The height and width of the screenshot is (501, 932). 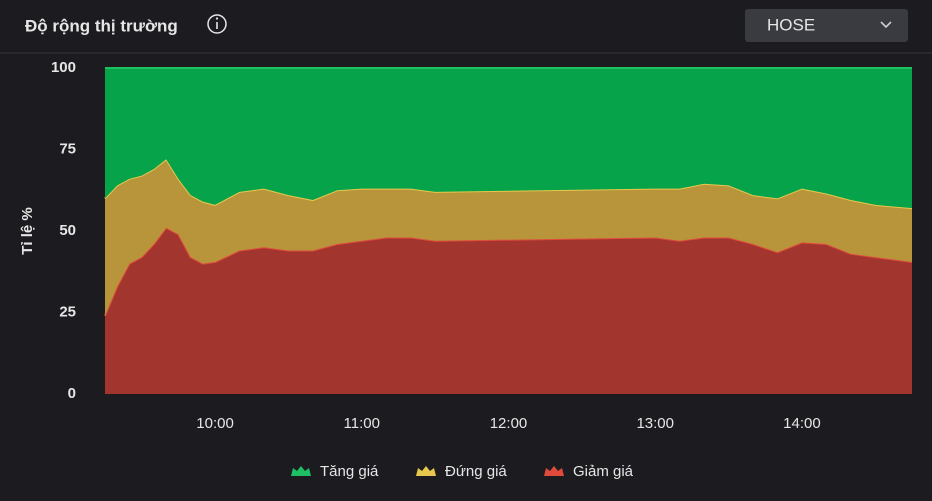 What do you see at coordinates (509, 423) in the screenshot?
I see `x-tick-label: 12:00` at bounding box center [509, 423].